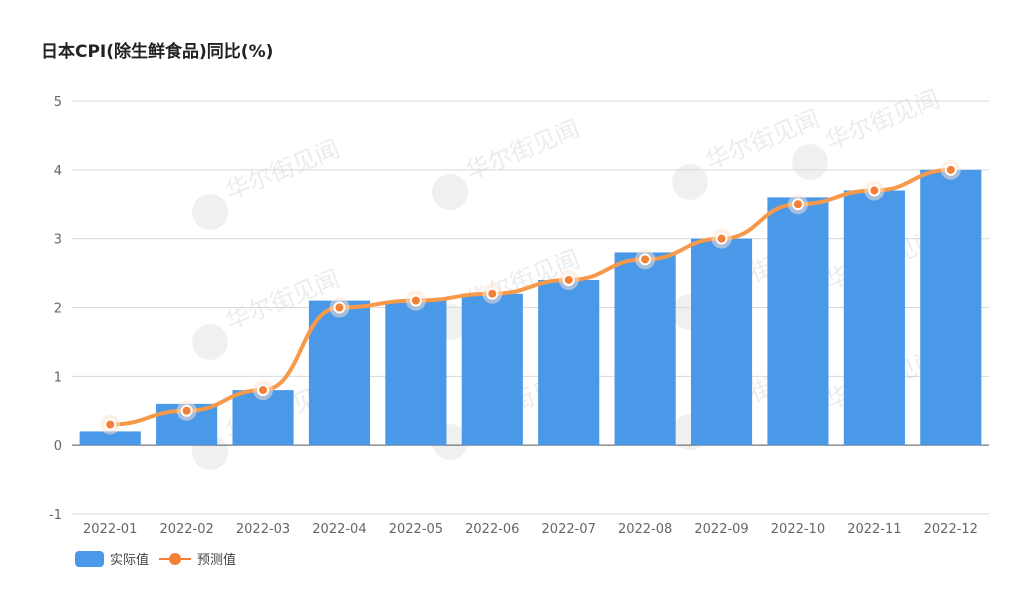  Describe the element at coordinates (89, 558) in the screenshot. I see `legend-bar-swatch-icon` at that location.